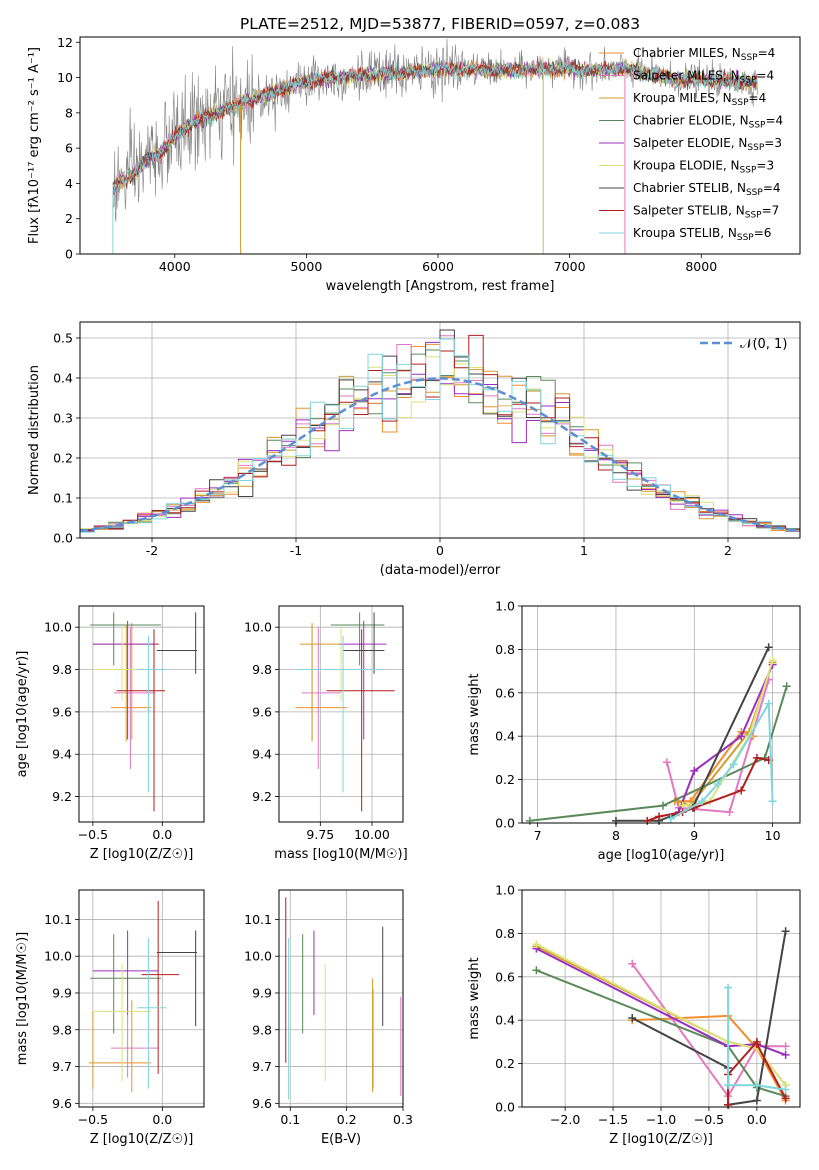 The image size is (819, 1170). What do you see at coordinates (69, 112) in the screenshot?
I see `y-tick-label: 8` at bounding box center [69, 112].